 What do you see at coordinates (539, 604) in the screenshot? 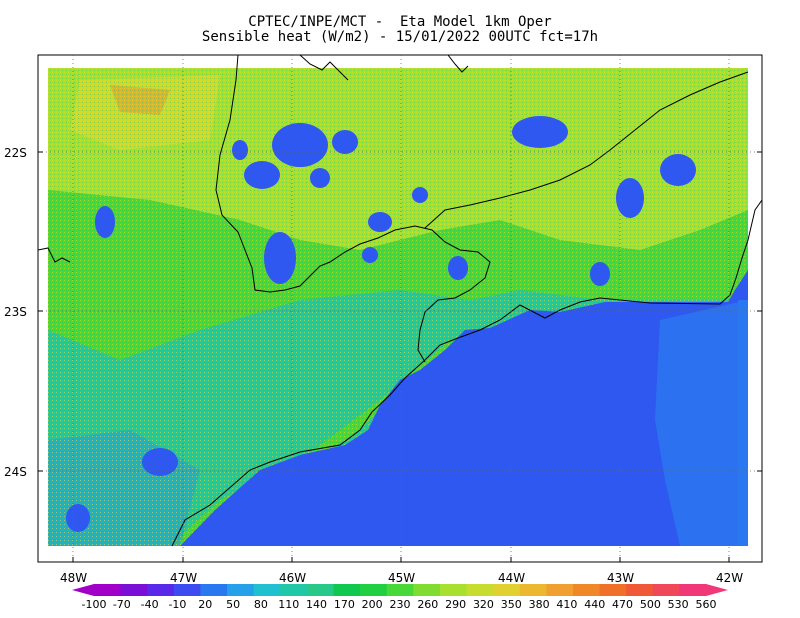
I see `colorbar-label: 380` at bounding box center [539, 604].